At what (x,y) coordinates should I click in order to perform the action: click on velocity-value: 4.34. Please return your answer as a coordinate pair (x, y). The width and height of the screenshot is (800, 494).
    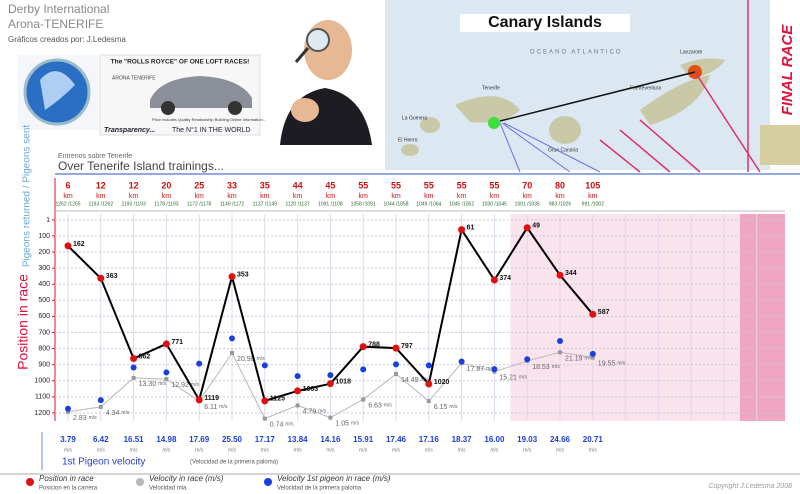
    Looking at the image, I should click on (113, 413).